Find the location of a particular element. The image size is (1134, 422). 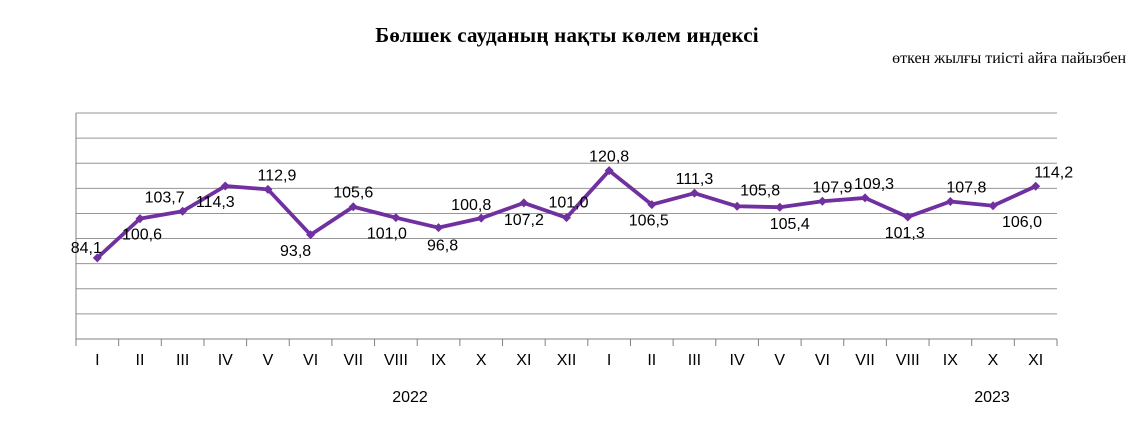

data-label: 107,8 is located at coordinates (966, 187).